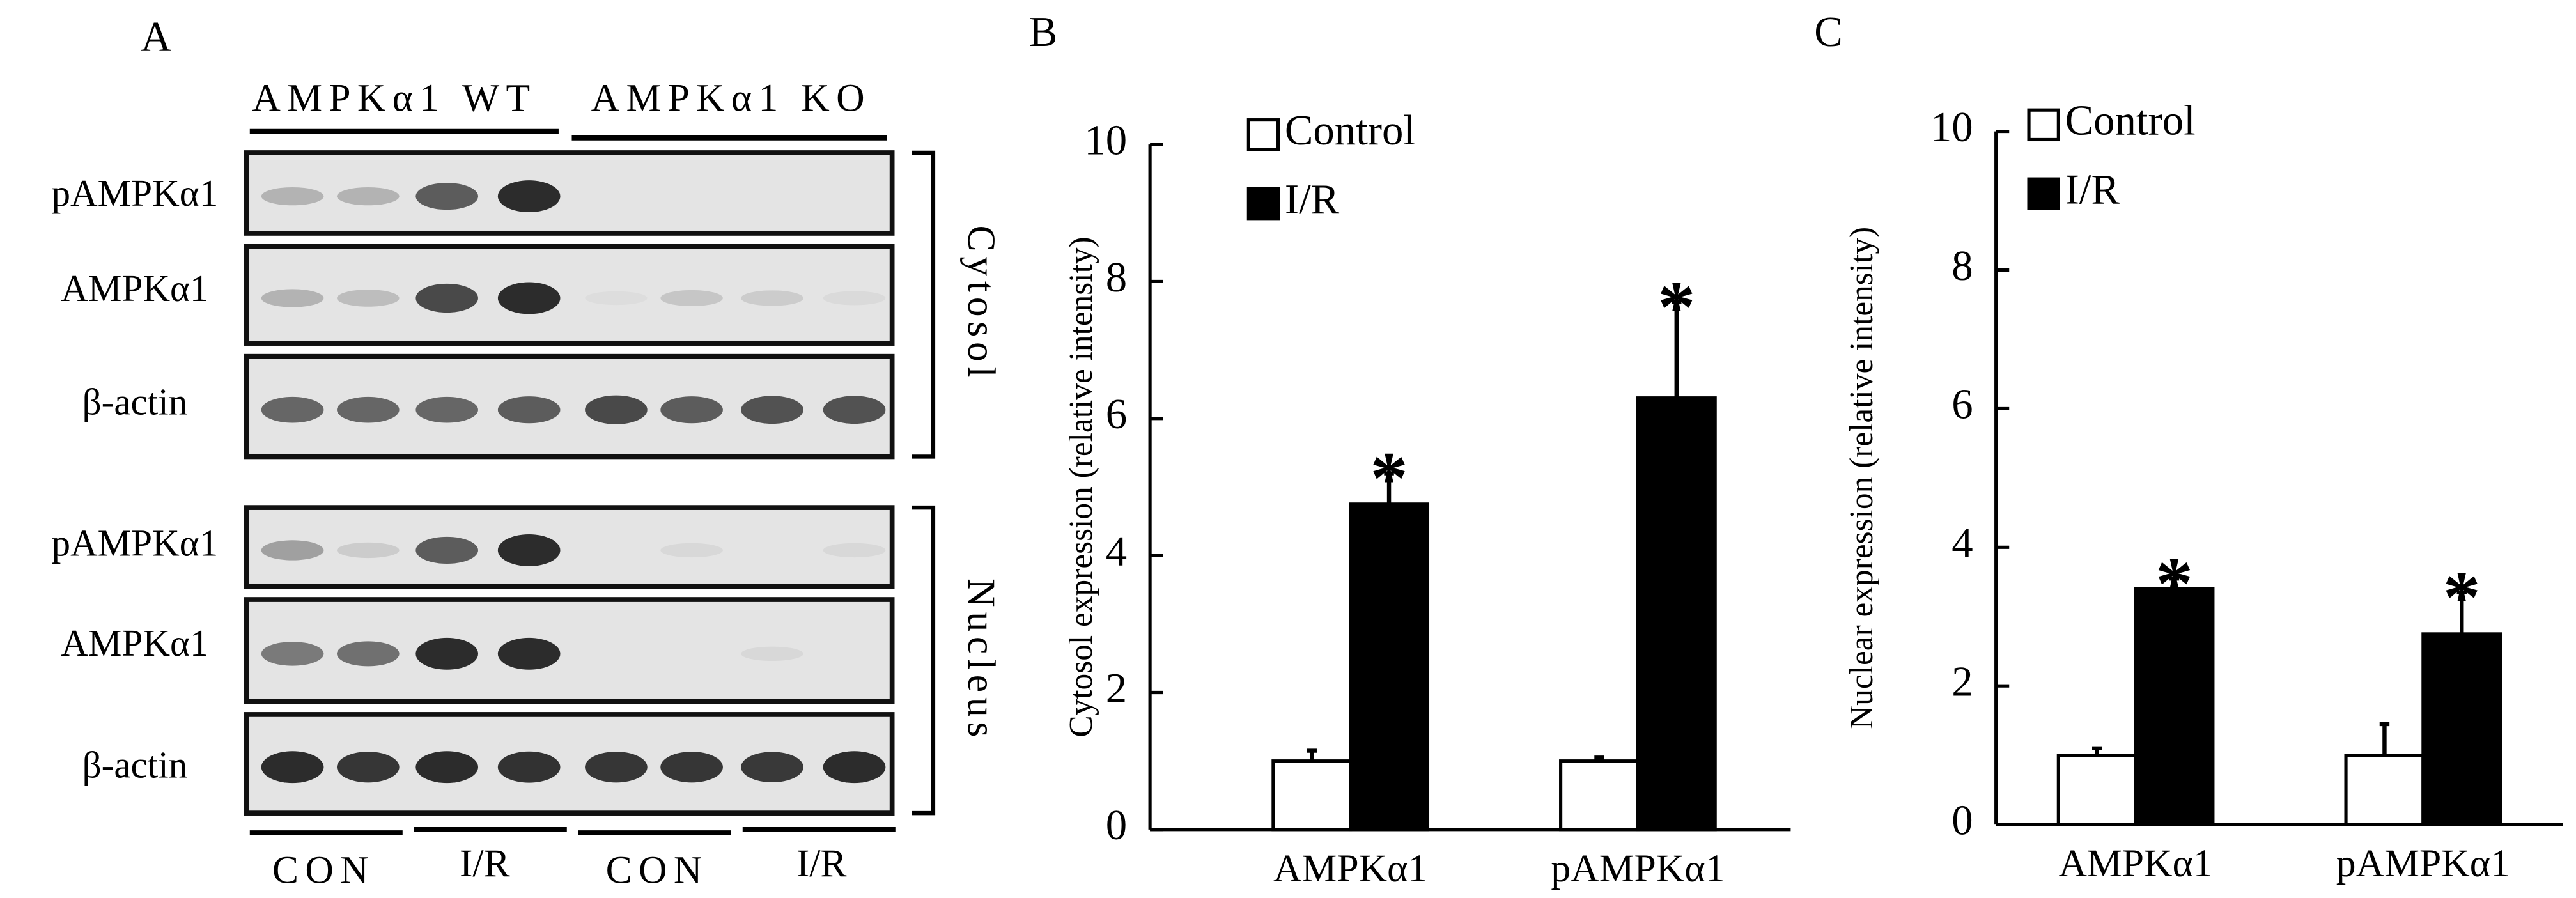 The height and width of the screenshot is (898, 2576). I want to click on genotype-label: AMPKα1 KO, so click(731, 98).